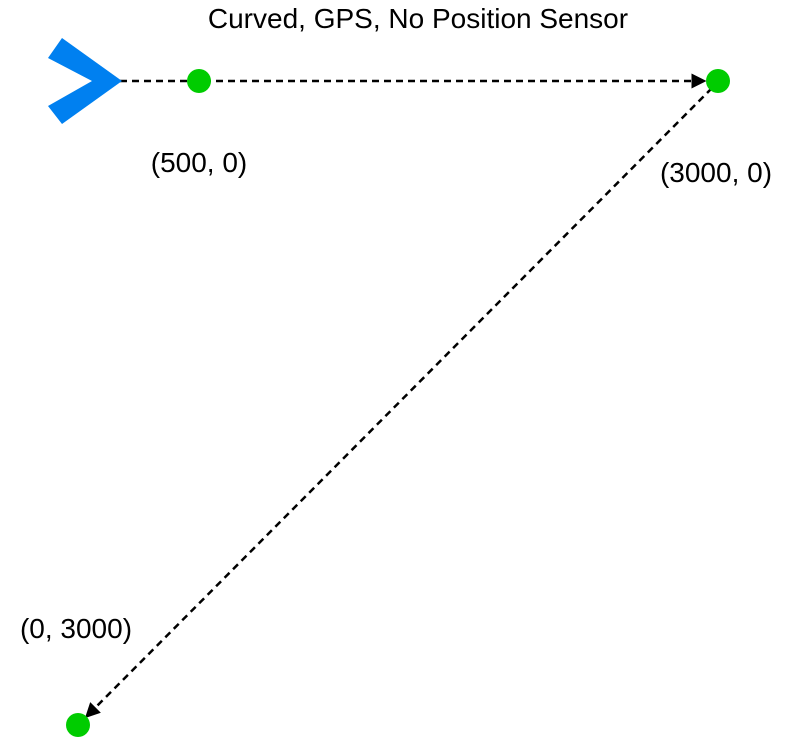  What do you see at coordinates (418, 18) in the screenshot?
I see `diagram-title: Curved, GPS, No Position Sensor` at bounding box center [418, 18].